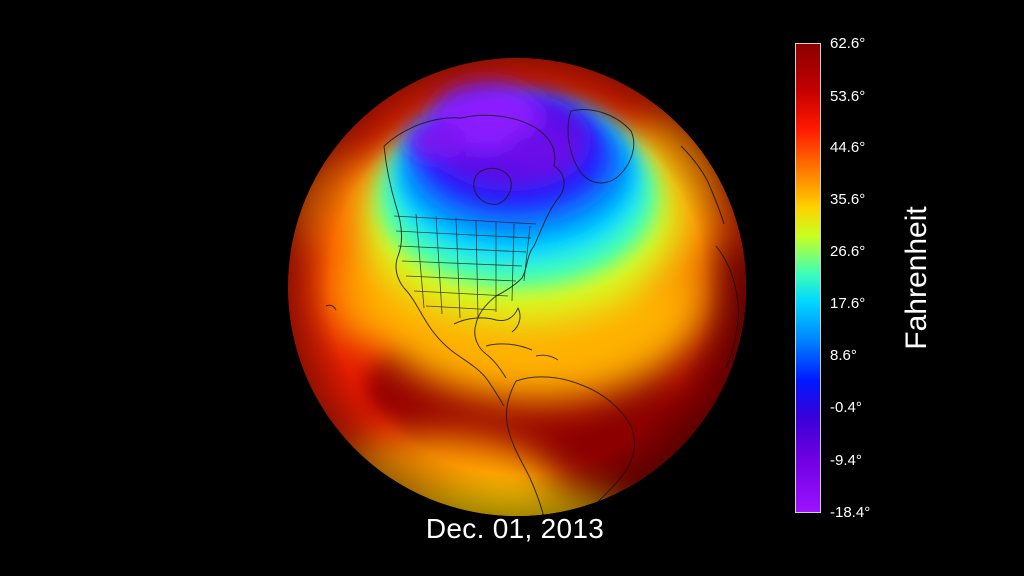  I want to click on colorbar-tick-label: 26.6°, so click(848, 251).